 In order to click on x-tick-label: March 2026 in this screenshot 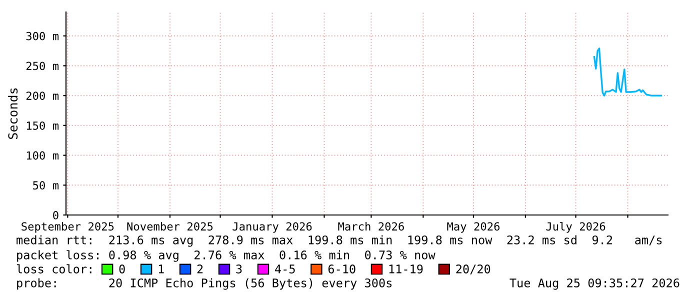, I will do `click(371, 226)`.